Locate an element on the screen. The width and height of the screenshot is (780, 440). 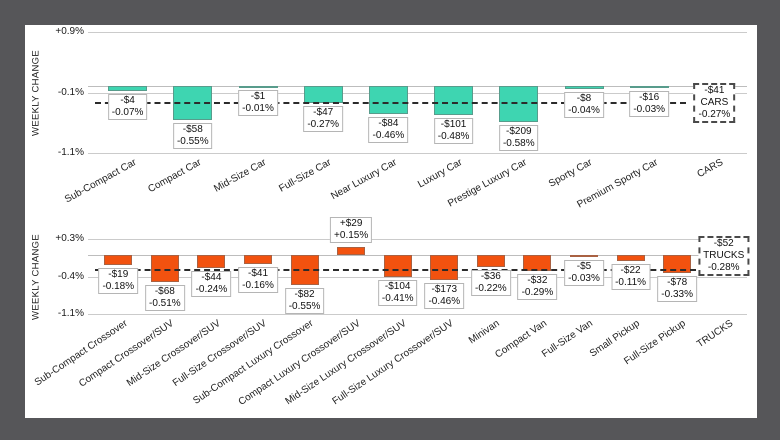
percent-value: -0.07% is located at coordinates (127, 112).